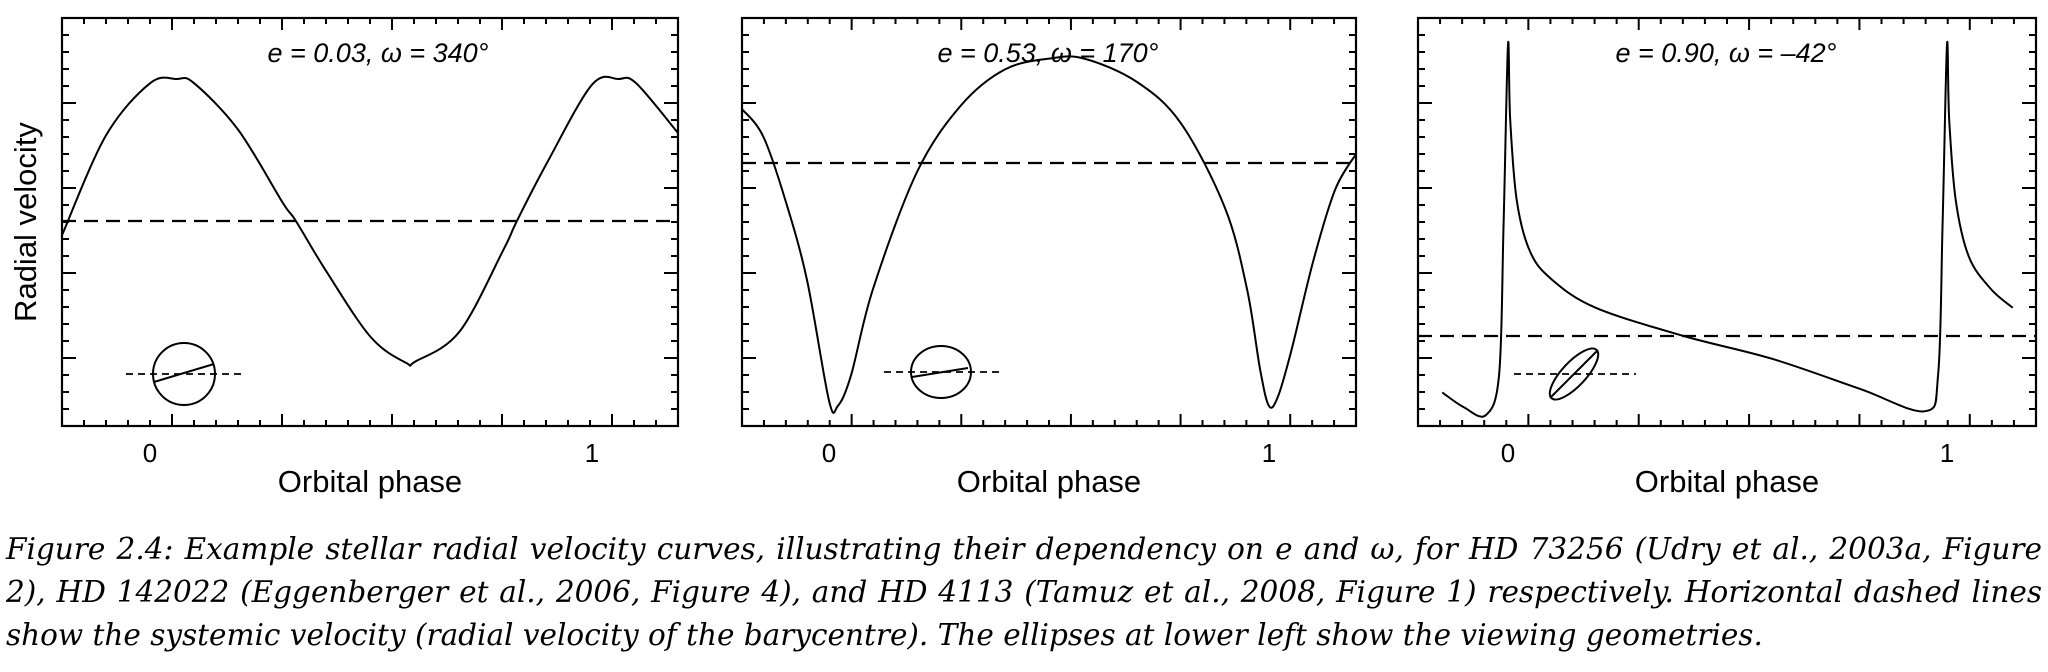  What do you see at coordinates (1726, 53) in the screenshot?
I see `parameter-annotation: e = 0.90, ω = –42°` at bounding box center [1726, 53].